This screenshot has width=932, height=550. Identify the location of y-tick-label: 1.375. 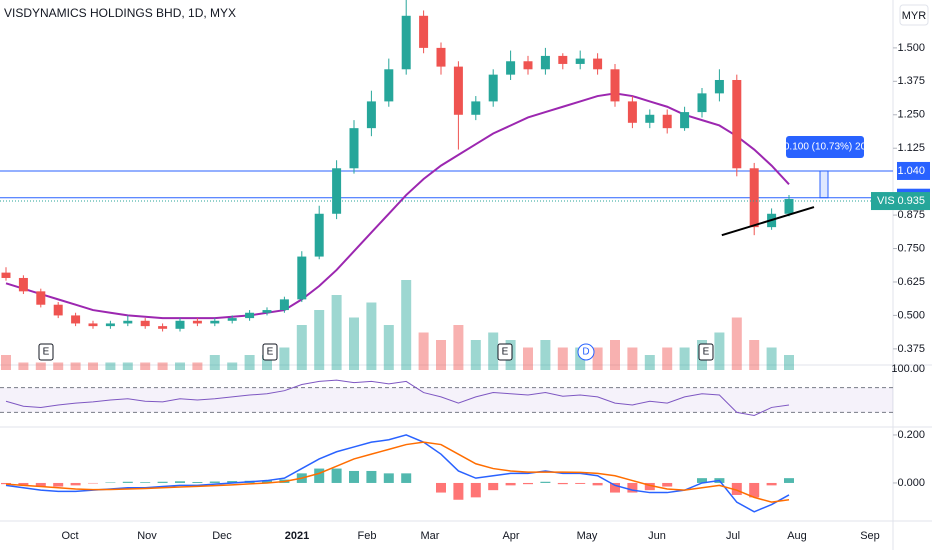
(911, 81).